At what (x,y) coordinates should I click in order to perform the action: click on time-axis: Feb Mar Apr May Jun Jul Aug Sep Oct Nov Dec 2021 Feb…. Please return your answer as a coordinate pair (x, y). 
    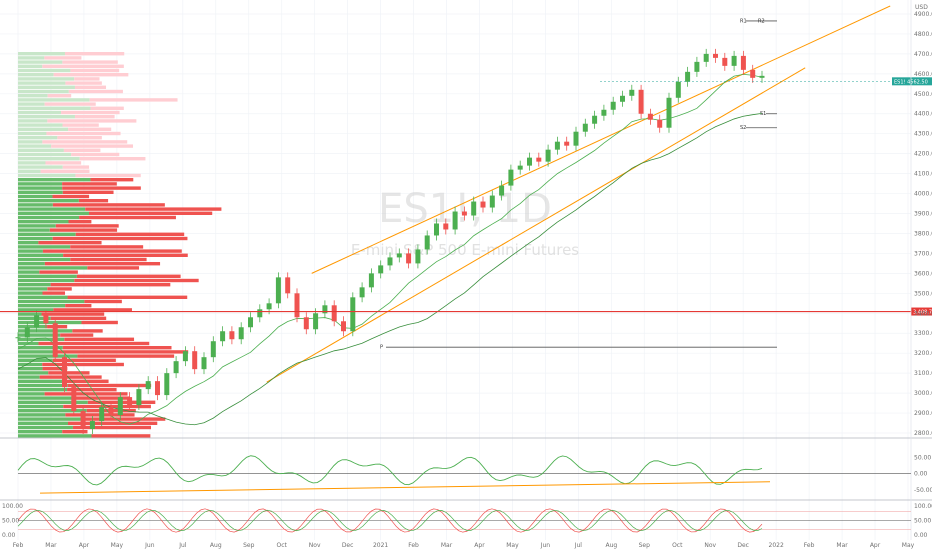
    Looking at the image, I should click on (464, 545).